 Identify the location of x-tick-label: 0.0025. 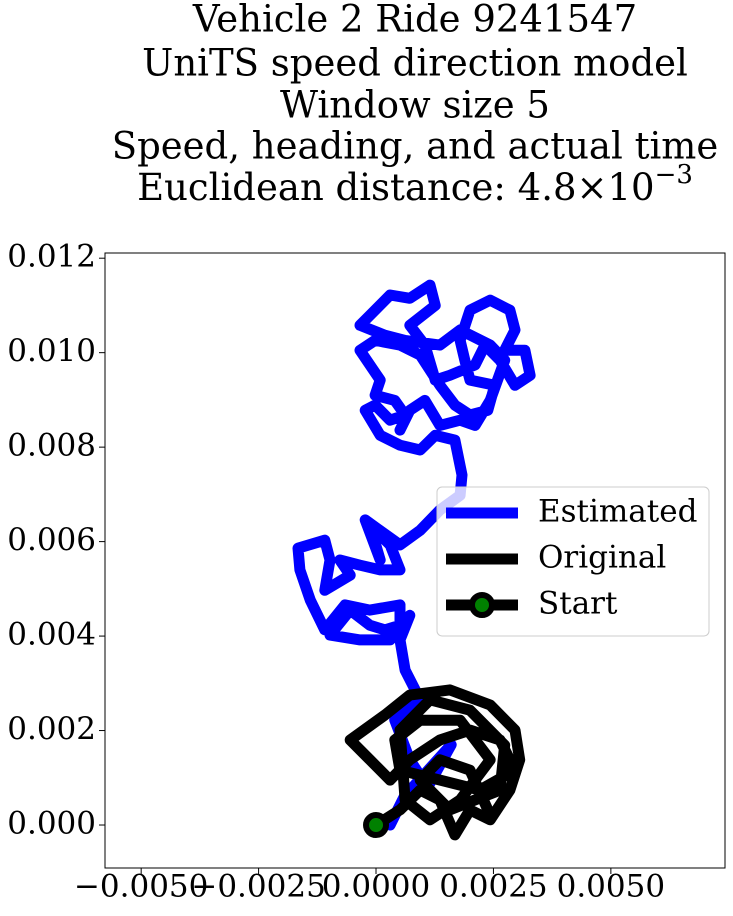
(493, 887).